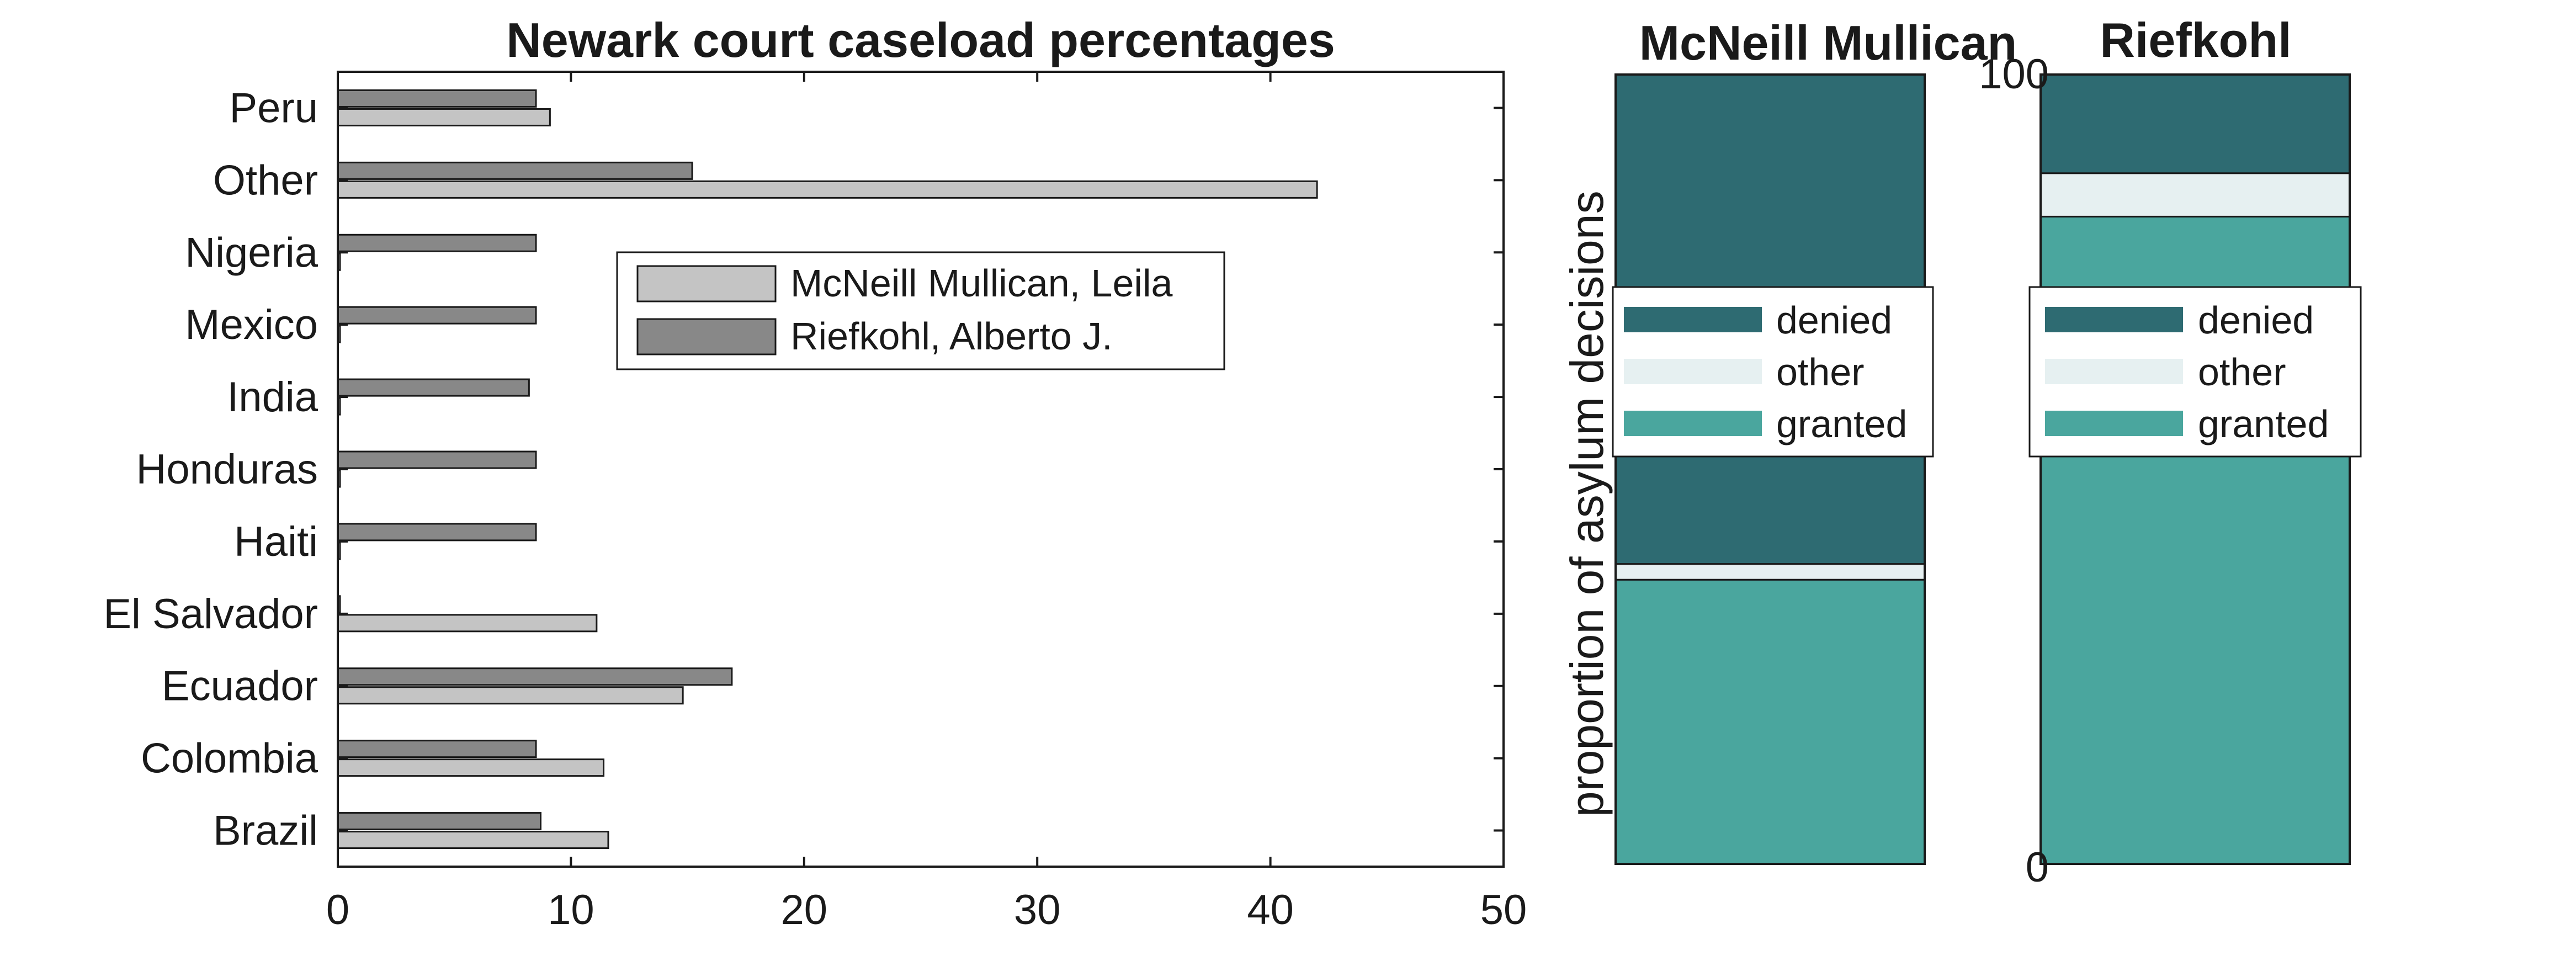  Describe the element at coordinates (210, 615) in the screenshot. I see `category-label-el-salvador: El Salvador` at that location.